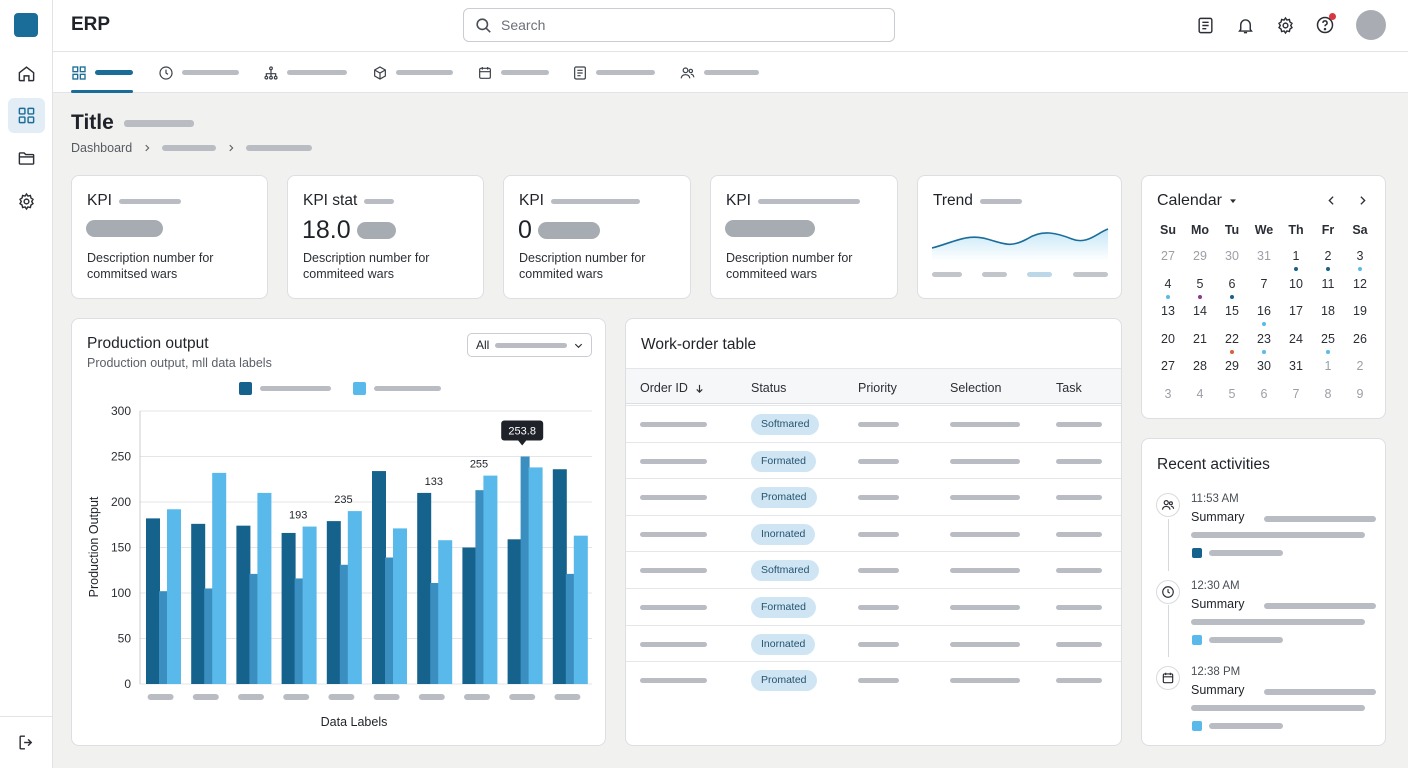  I want to click on calendar-day-number: 4, so click(1200, 393).